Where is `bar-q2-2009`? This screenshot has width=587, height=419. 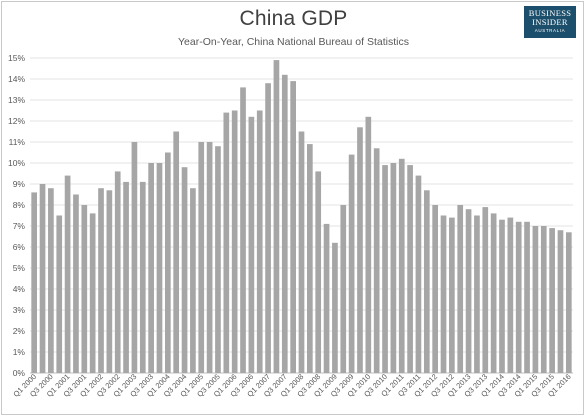
bar-q2-2009 is located at coordinates (343, 289).